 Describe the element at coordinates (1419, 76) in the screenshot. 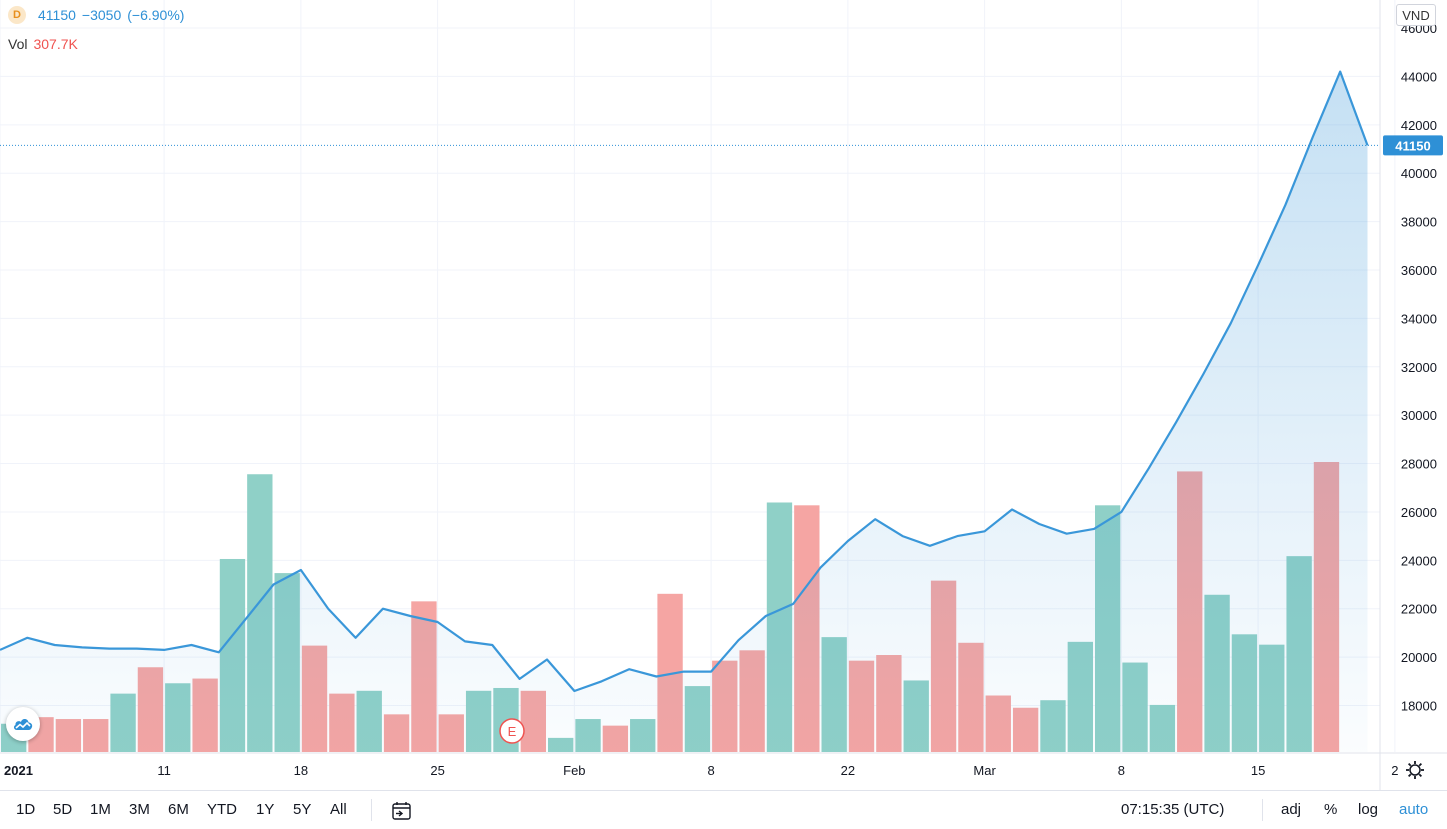

I see `y-tick-label: 44000` at that location.